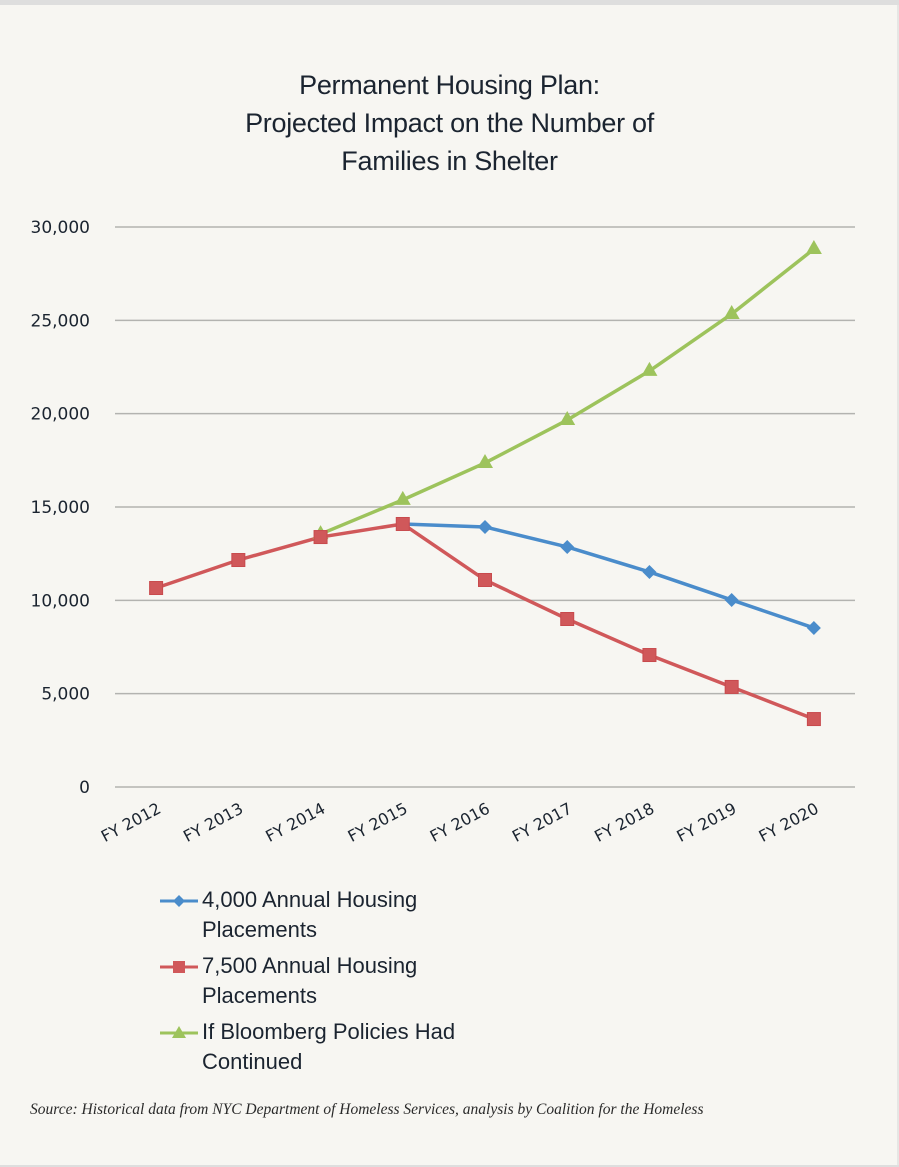  What do you see at coordinates (449, 161) in the screenshot?
I see `chart-title-line-3: Families in Shelter` at bounding box center [449, 161].